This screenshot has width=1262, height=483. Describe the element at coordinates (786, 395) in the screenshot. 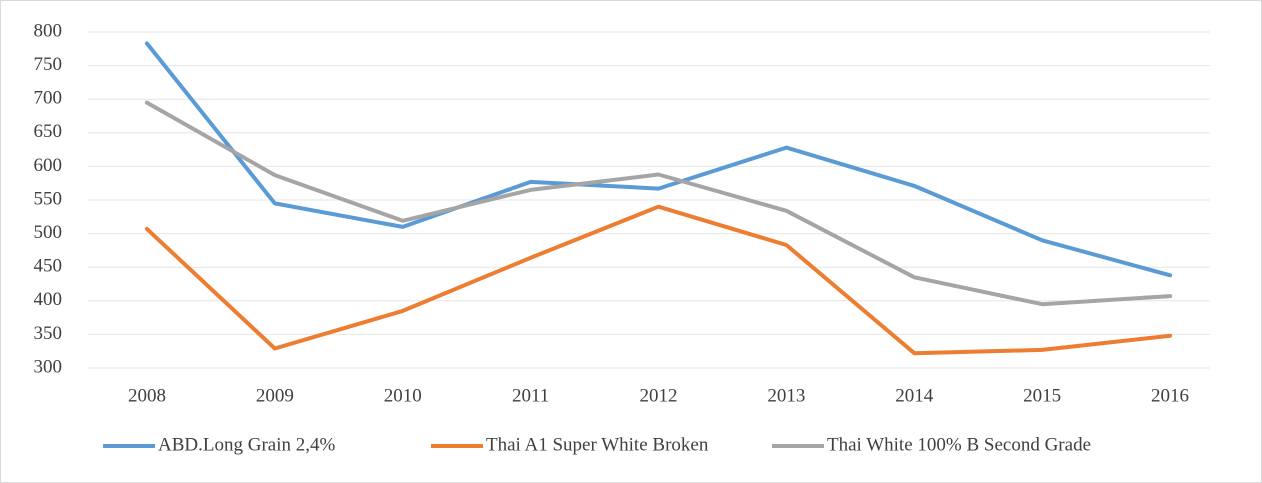

I see `x-tick-label: 2013` at that location.